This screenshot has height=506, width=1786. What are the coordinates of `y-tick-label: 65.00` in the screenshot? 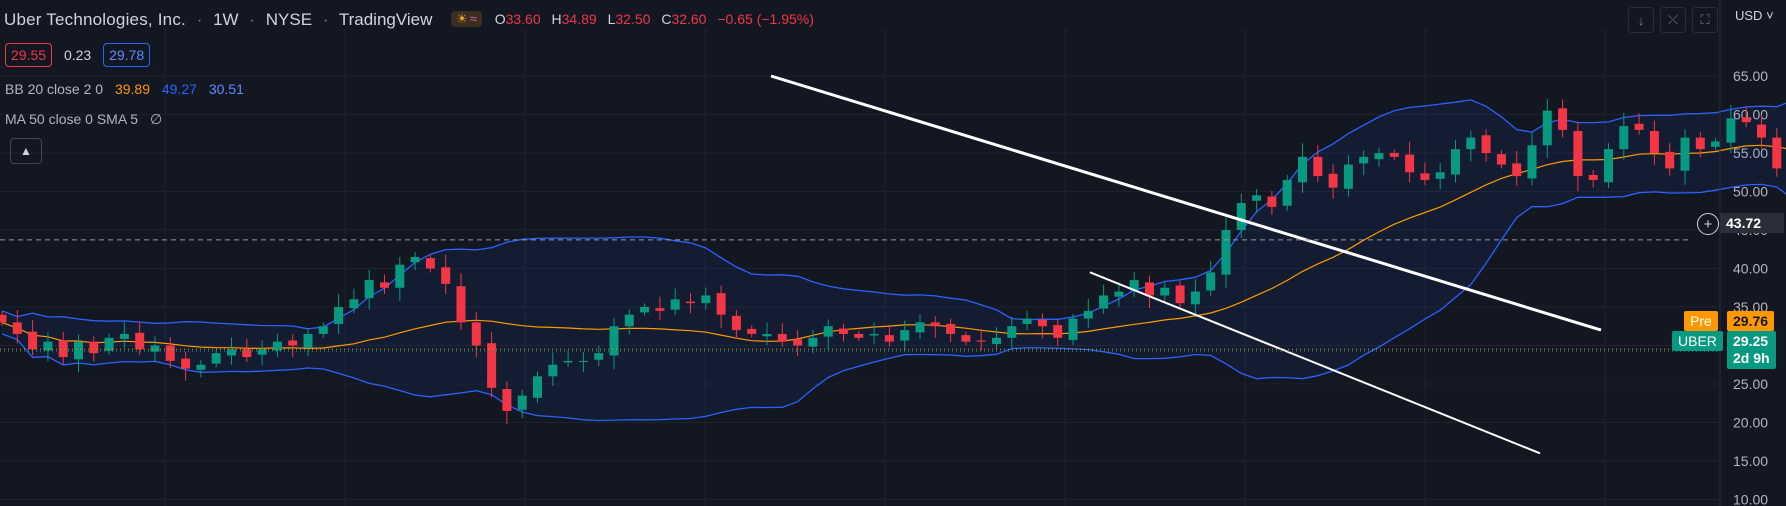 It's located at (1750, 76).